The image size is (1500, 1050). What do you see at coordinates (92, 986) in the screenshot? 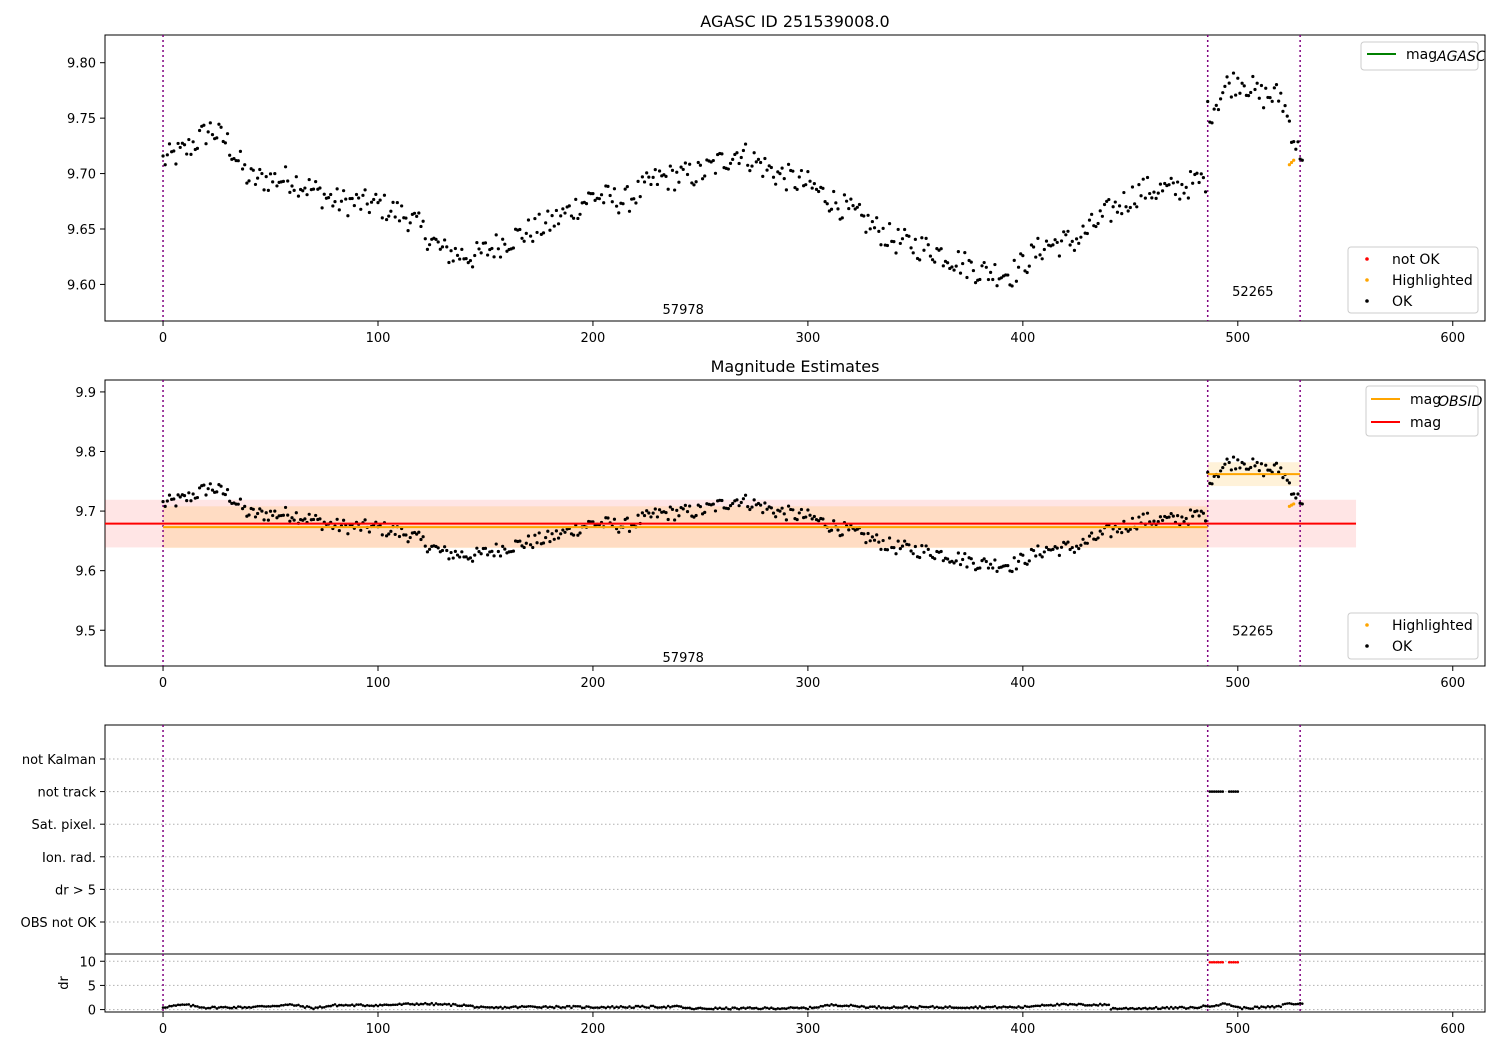
I see `y-tick-label: 5` at bounding box center [92, 986].